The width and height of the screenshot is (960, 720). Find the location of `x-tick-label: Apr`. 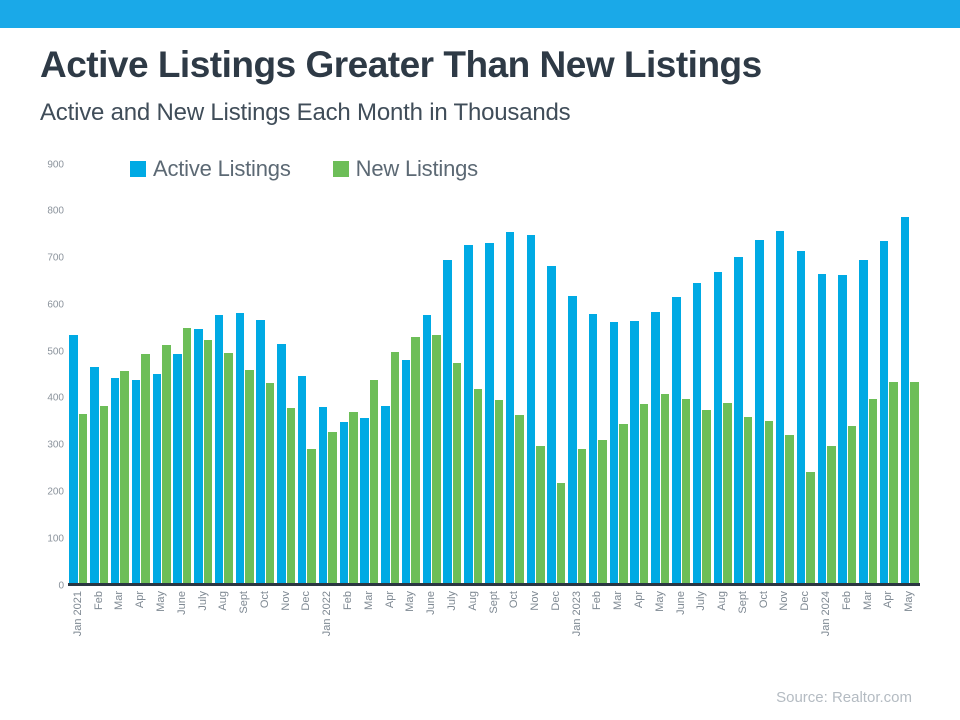

x-tick-label: Apr is located at coordinates (389, 599).